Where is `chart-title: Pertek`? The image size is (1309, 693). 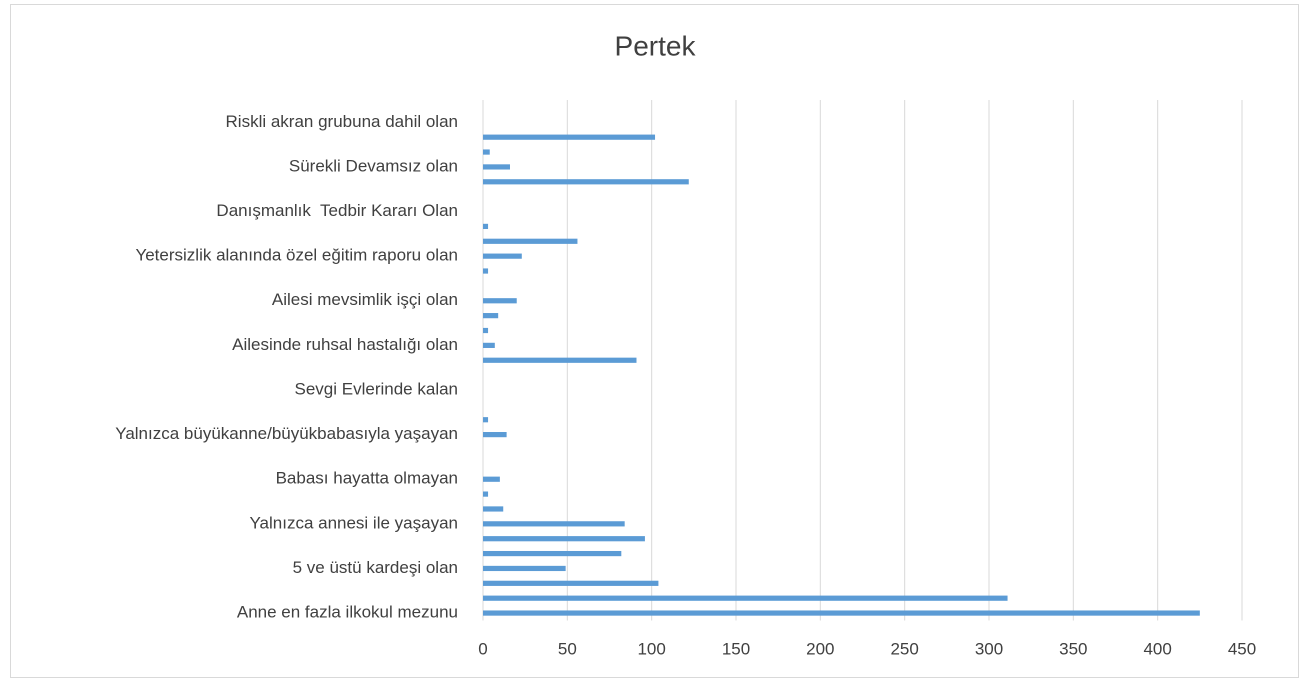 chart-title: Pertek is located at coordinates (656, 45).